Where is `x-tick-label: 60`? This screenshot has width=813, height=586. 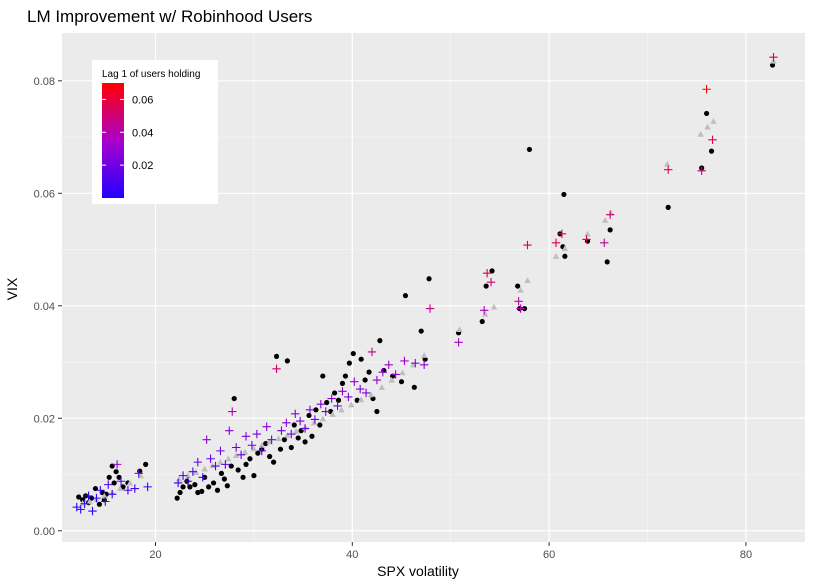 x-tick-label: 60 is located at coordinates (549, 555).